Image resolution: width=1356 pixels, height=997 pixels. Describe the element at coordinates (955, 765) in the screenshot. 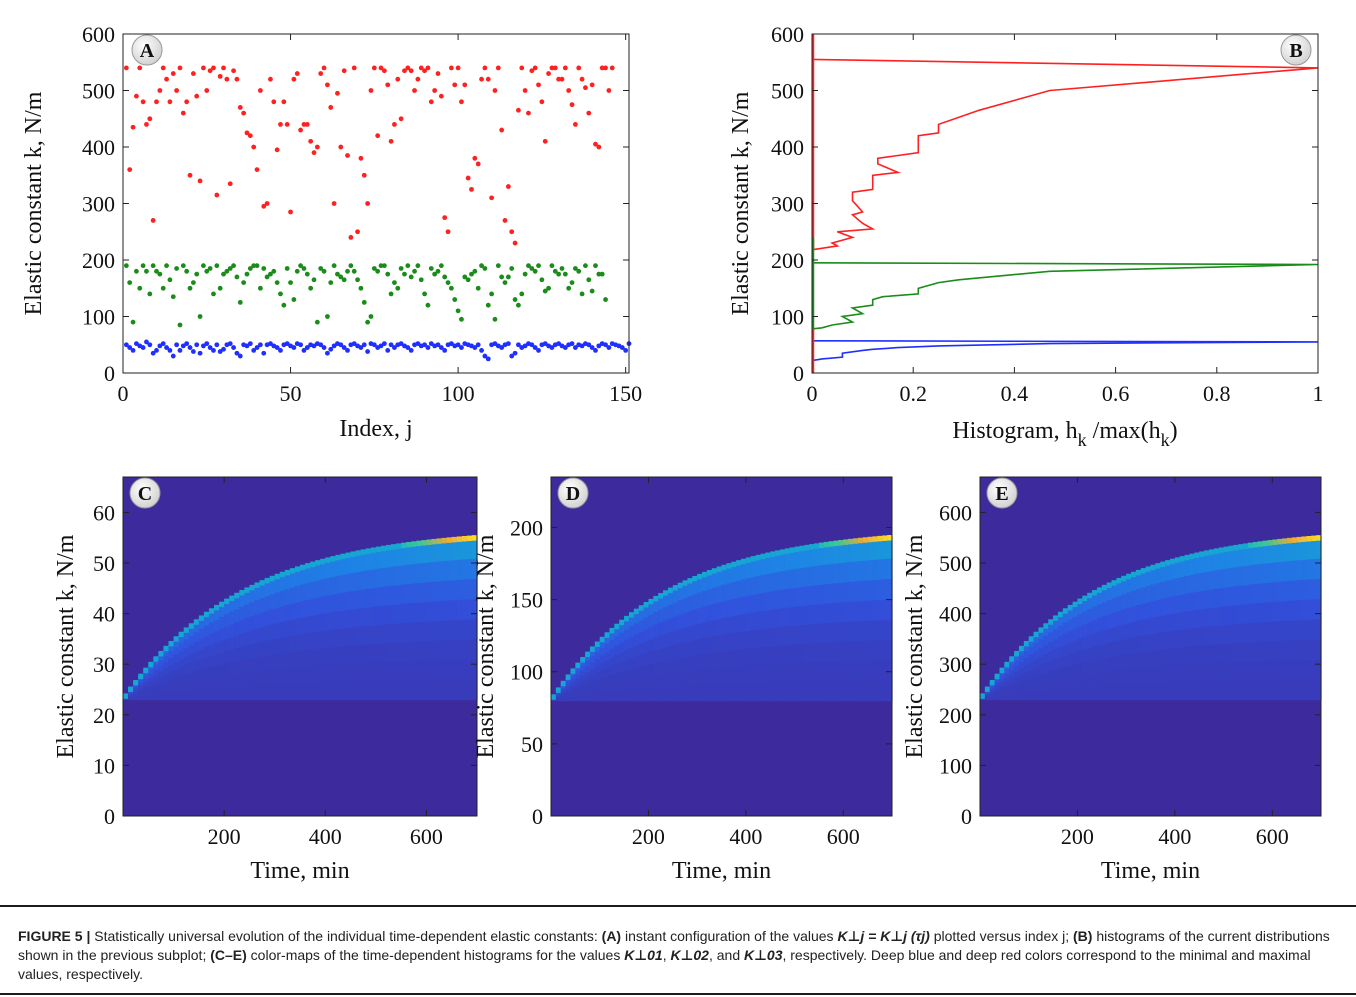

I see `y-tick-label: 100` at that location.